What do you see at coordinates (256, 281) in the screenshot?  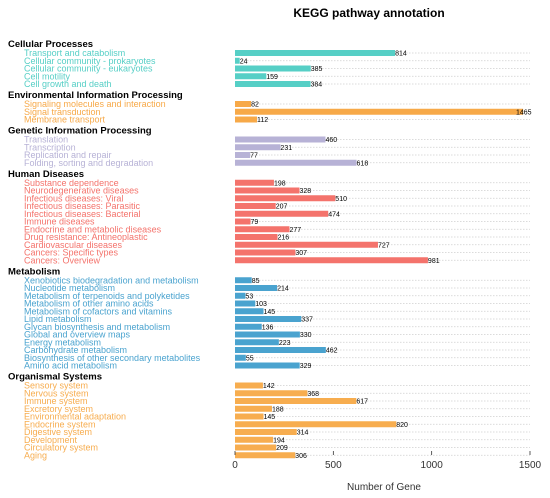 I see `value-label: 85` at bounding box center [256, 281].